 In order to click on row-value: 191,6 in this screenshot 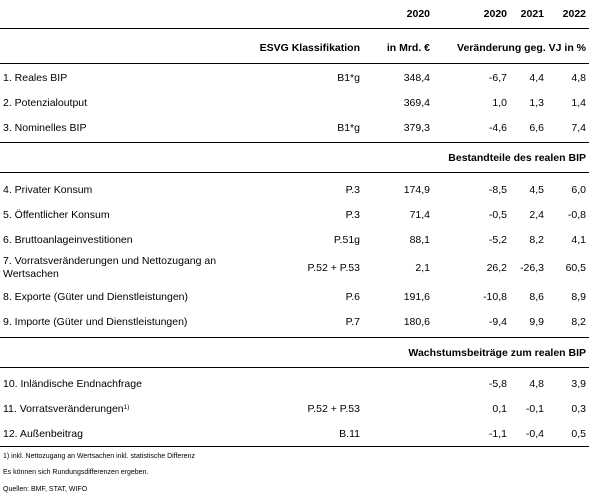, I will do `click(416, 297)`.